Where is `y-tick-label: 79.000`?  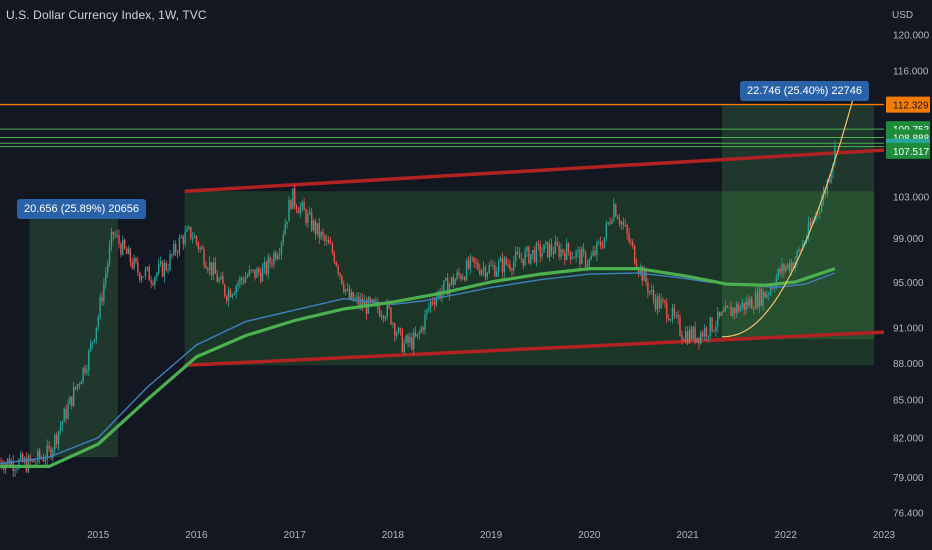 y-tick-label: 79.000 is located at coordinates (908, 478).